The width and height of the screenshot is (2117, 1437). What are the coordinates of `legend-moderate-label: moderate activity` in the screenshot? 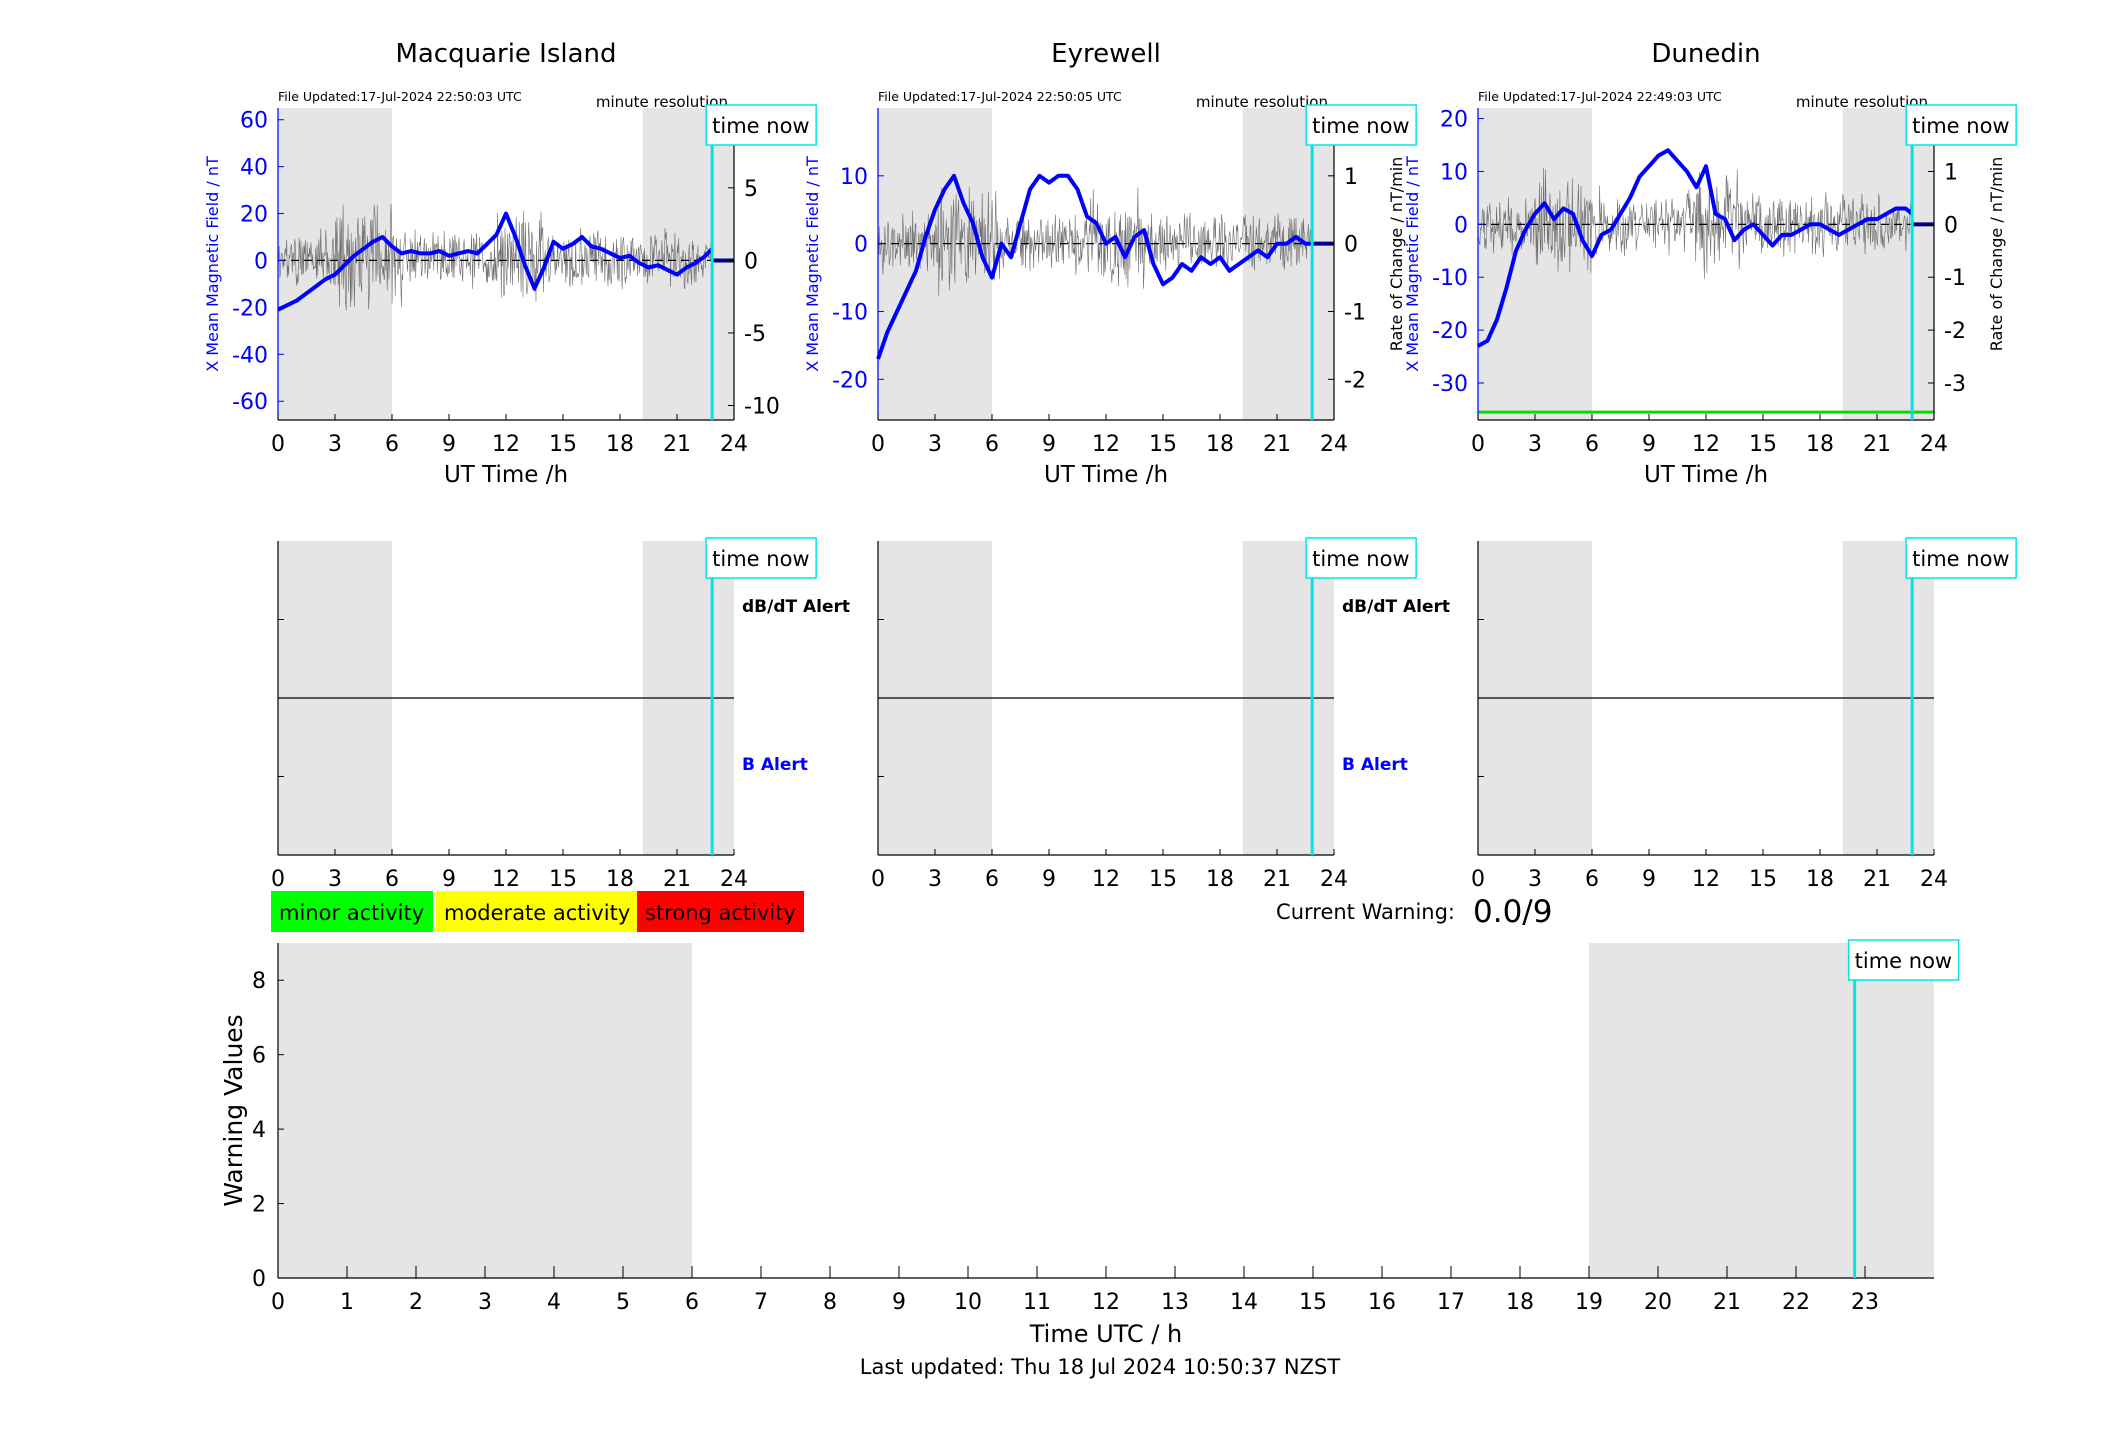 It's located at (537, 913).